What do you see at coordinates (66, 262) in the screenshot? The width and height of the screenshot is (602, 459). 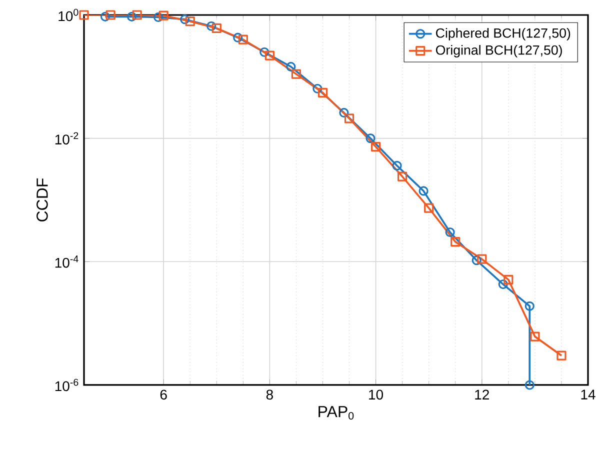 I see `y-tick-label: 10$^{-4}$` at bounding box center [66, 262].